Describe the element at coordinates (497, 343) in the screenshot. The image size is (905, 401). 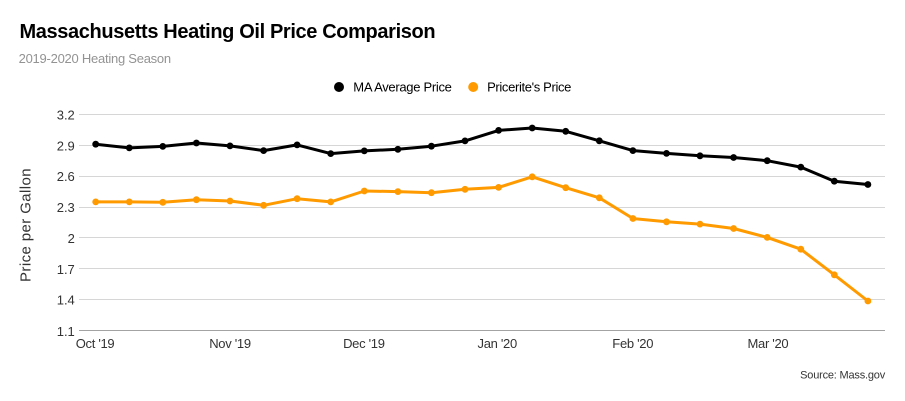
I see `svg-text: Jan '20` at that location.